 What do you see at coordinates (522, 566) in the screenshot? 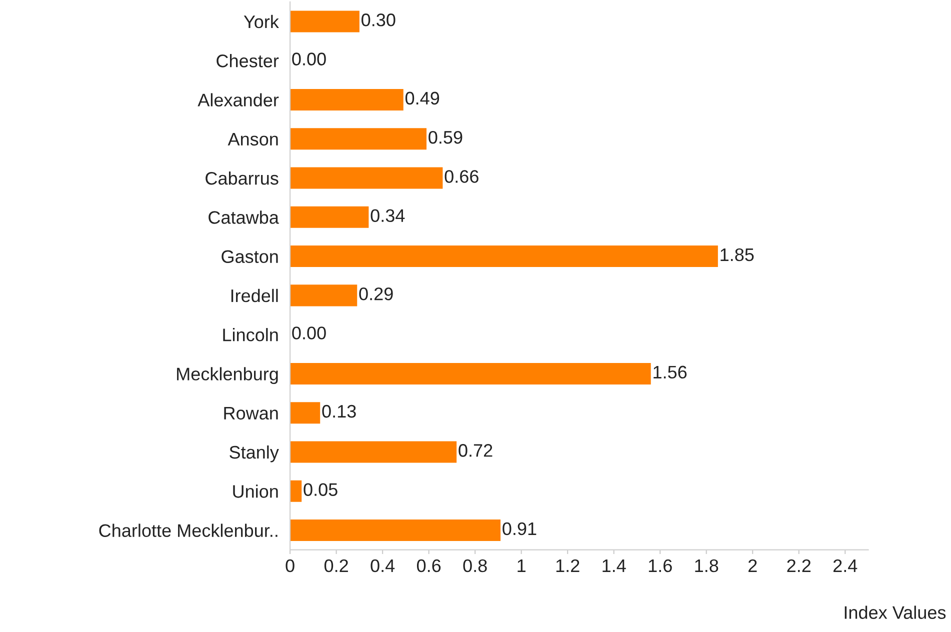
I see `x-tick-label: 1` at bounding box center [522, 566].